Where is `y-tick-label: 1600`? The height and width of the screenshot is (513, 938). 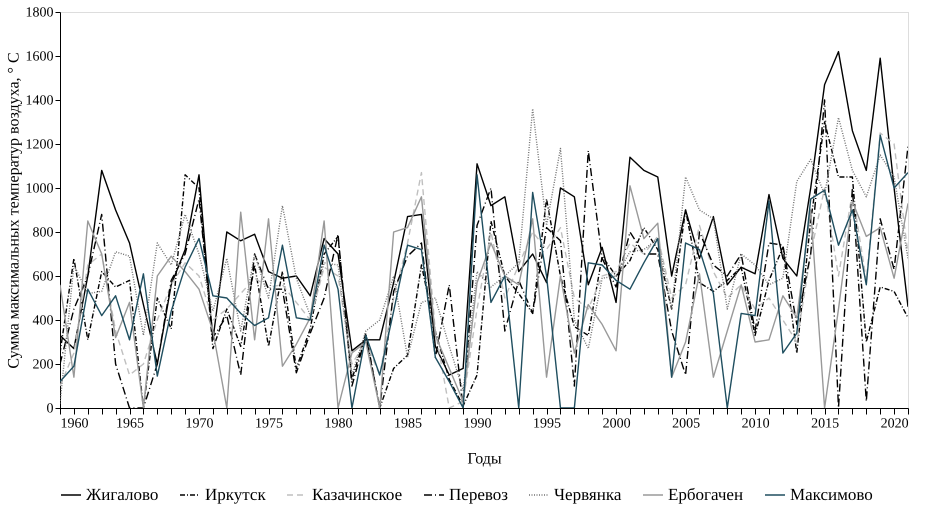 y-tick-label: 1600 is located at coordinates (40, 57).